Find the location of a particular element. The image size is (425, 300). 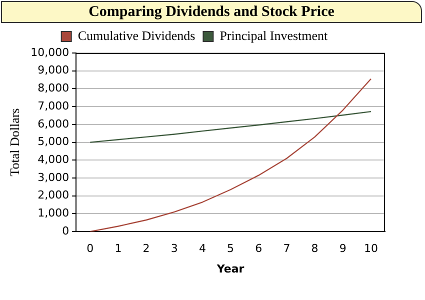

y-tick-label: 8,000 is located at coordinates (54, 88).